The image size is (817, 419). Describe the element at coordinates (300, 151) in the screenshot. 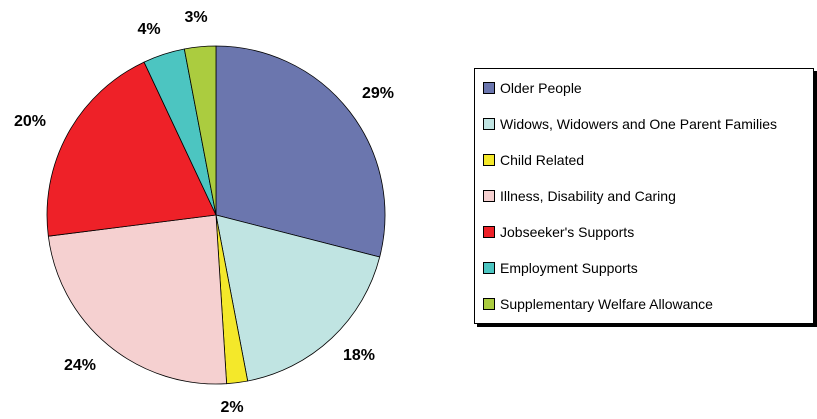

I see `pie-slice-older-people` at that location.